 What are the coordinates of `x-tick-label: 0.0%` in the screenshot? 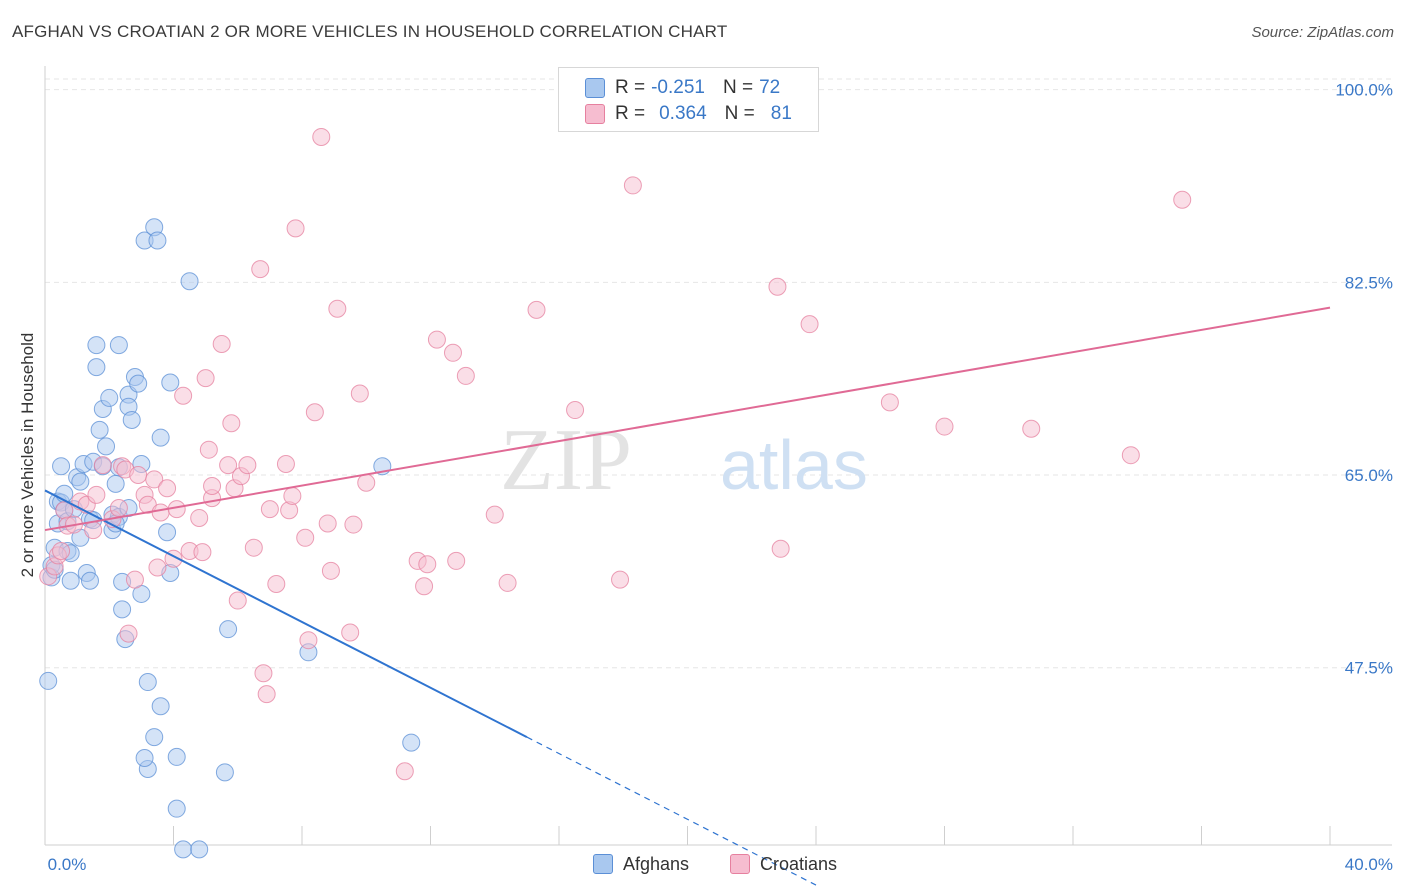 It's located at (67, 864).